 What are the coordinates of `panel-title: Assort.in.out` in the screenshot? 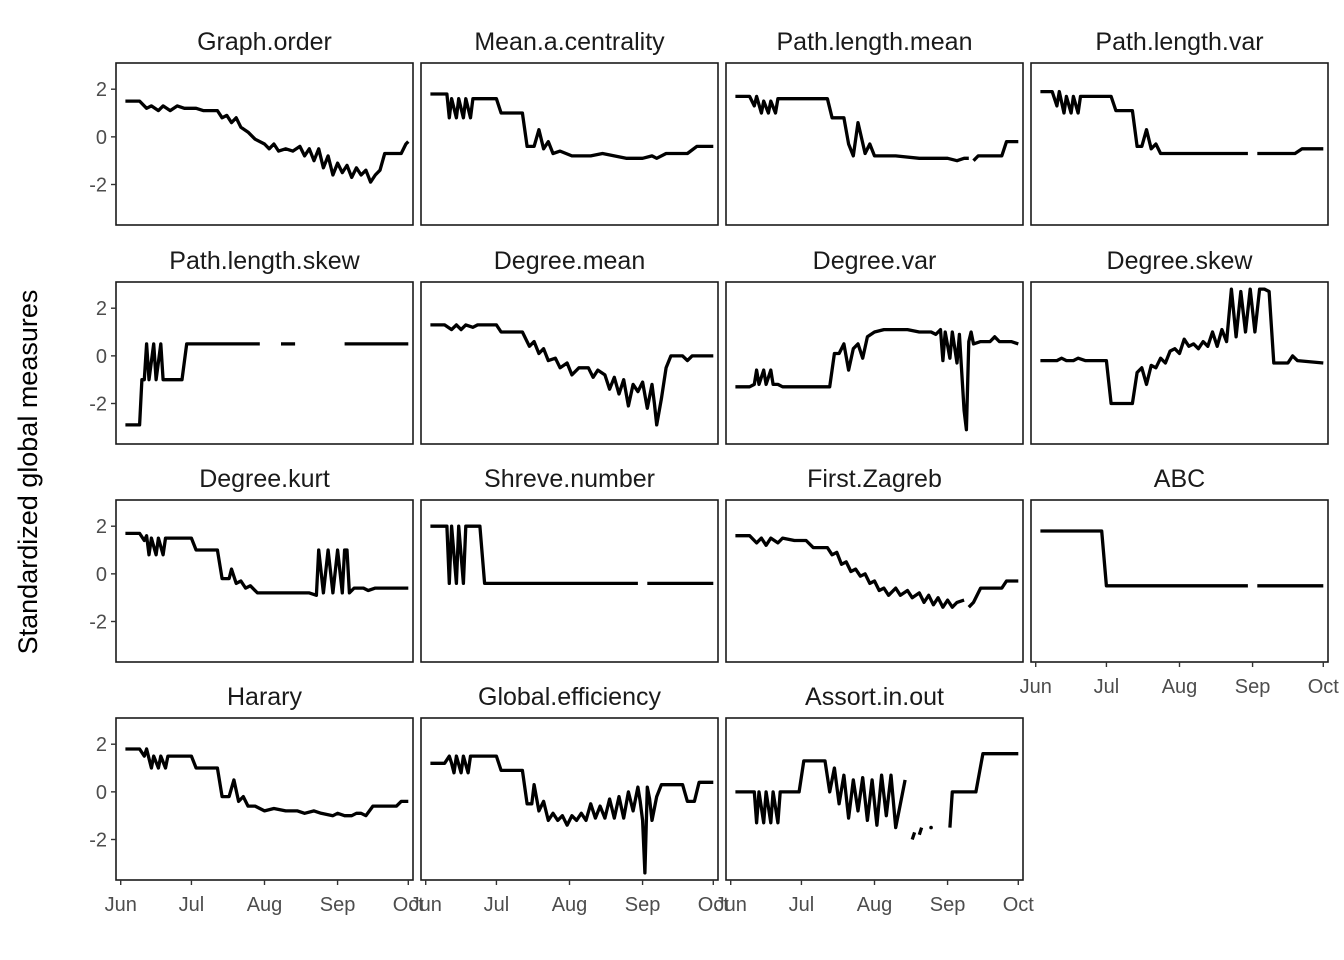 It's located at (874, 697).